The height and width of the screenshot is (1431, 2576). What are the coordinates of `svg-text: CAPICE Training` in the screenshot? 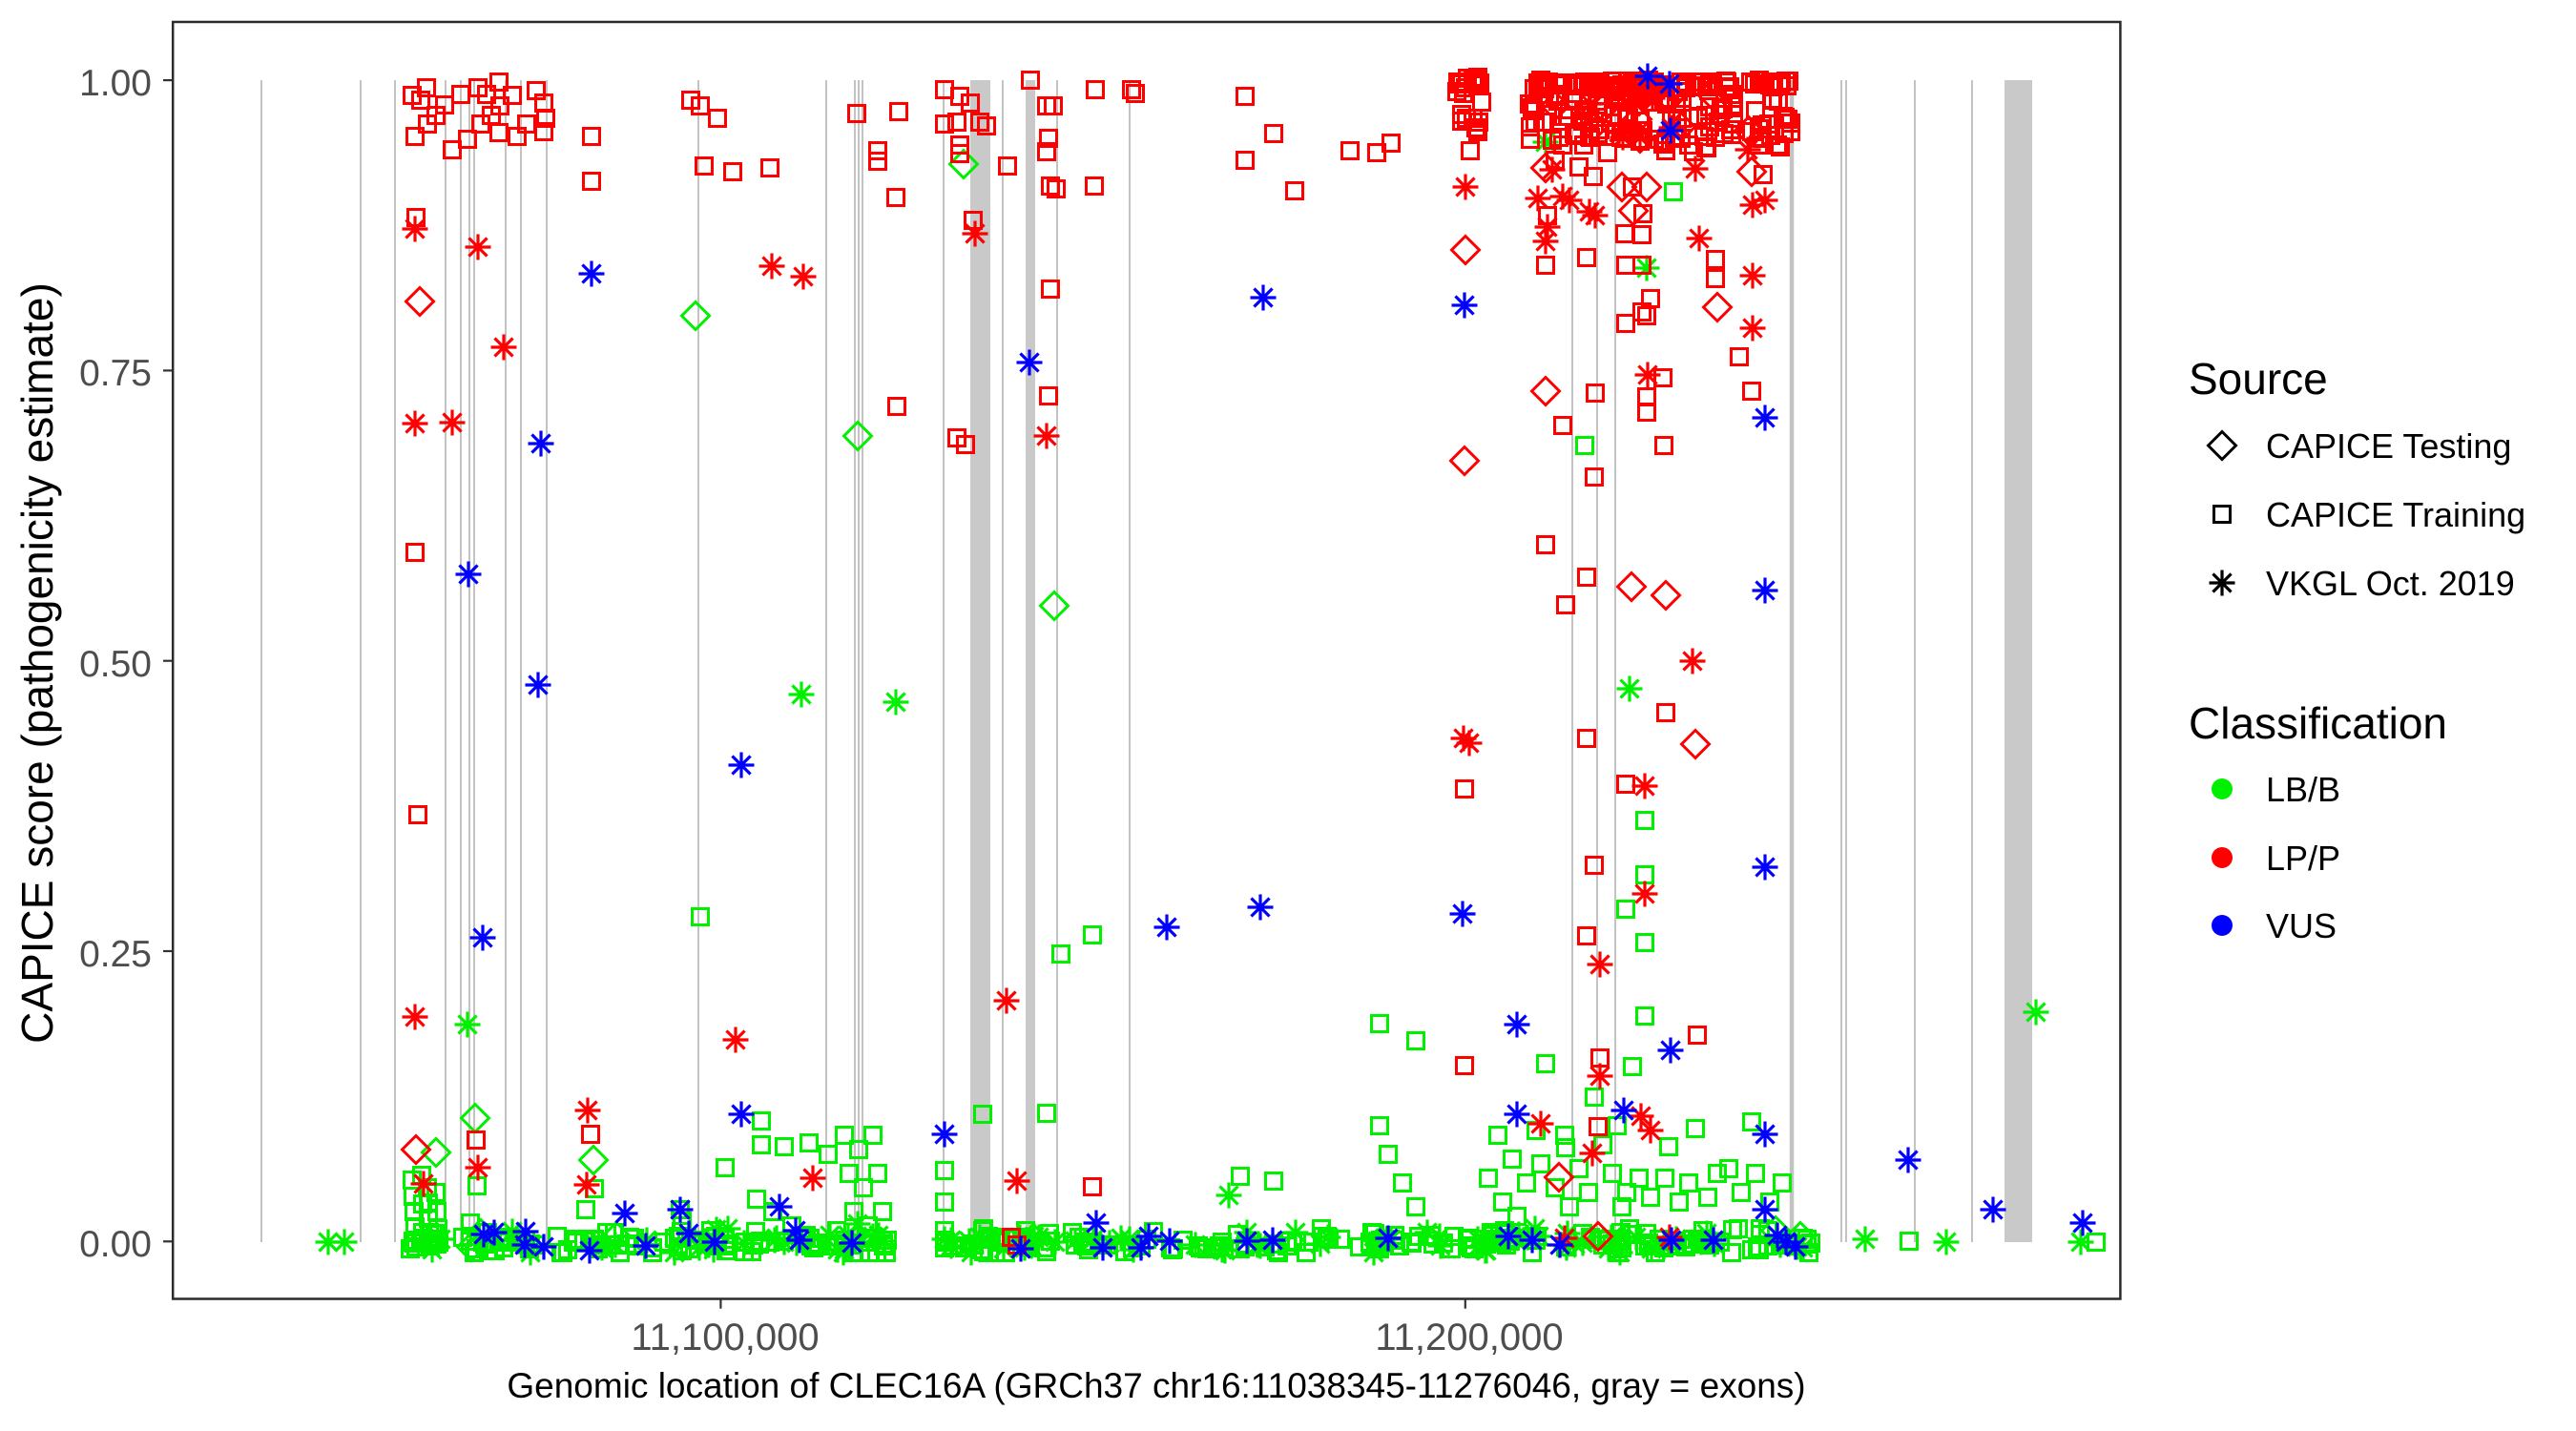 It's located at (2395, 514).